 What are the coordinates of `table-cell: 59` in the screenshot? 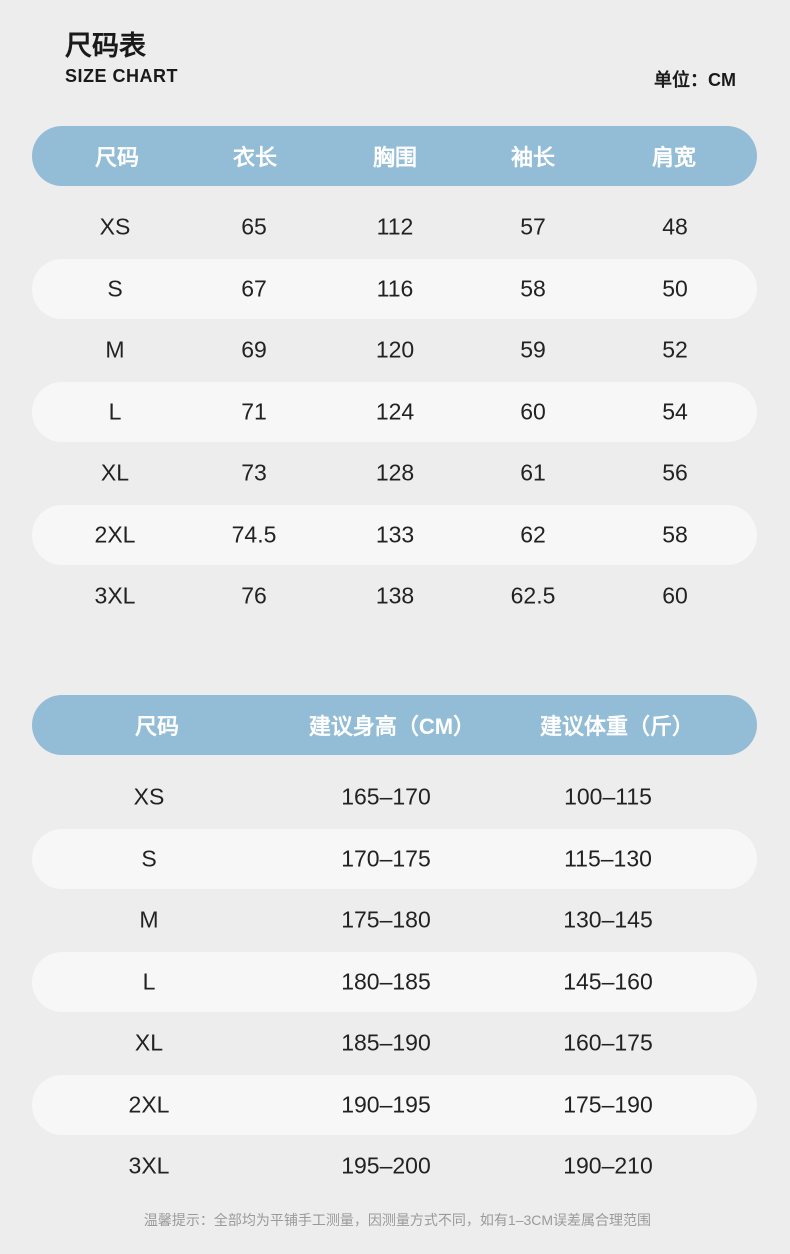 It's located at (533, 349).